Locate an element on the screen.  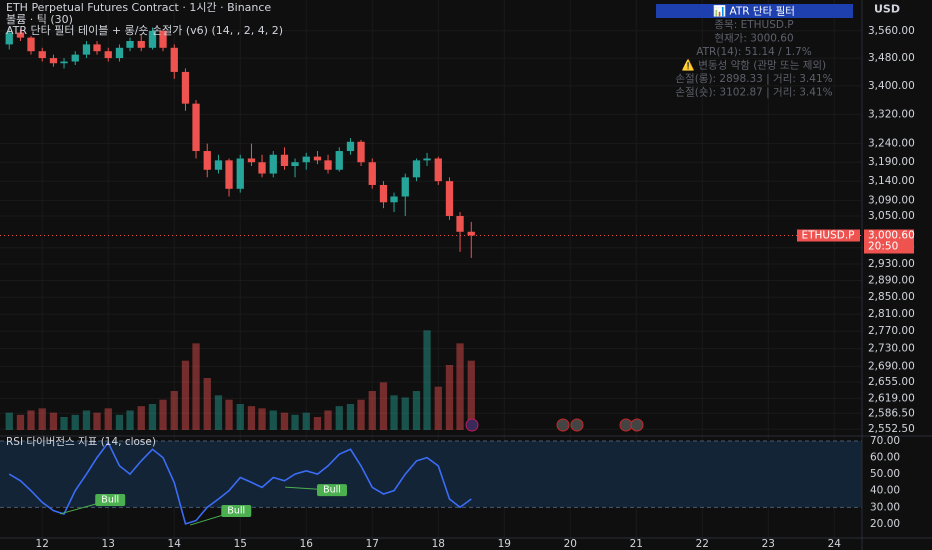
y-tick-label: 30.00 is located at coordinates (885, 507).